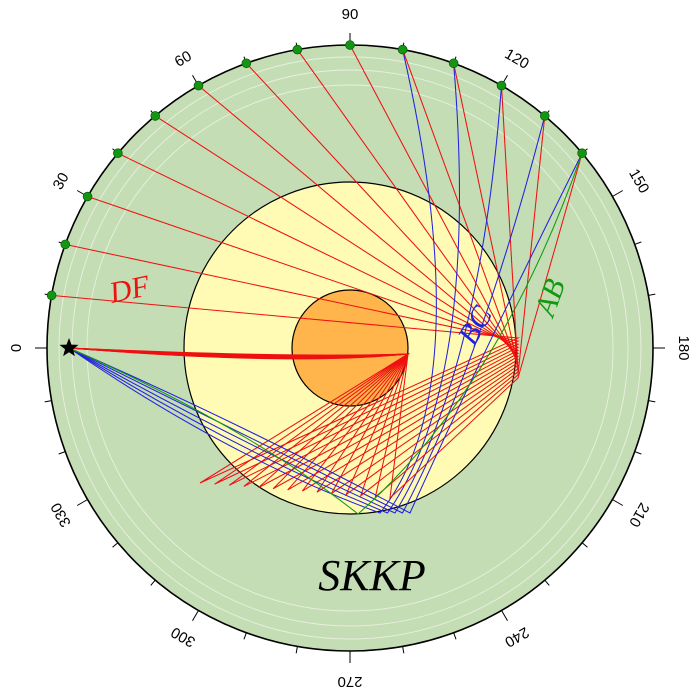  I want to click on tick-label-150: 150, so click(638, 181).